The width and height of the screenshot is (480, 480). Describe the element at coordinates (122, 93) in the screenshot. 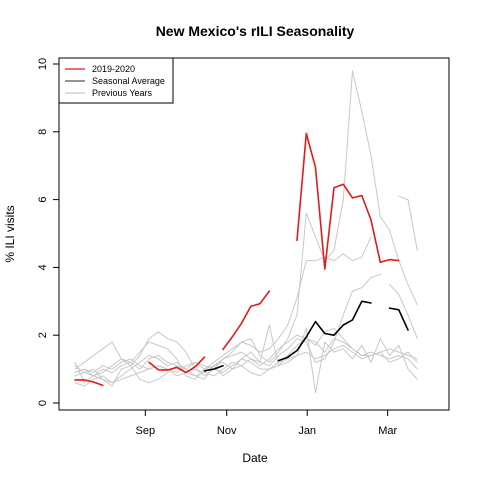

I see `legend-label: Previous Years` at that location.